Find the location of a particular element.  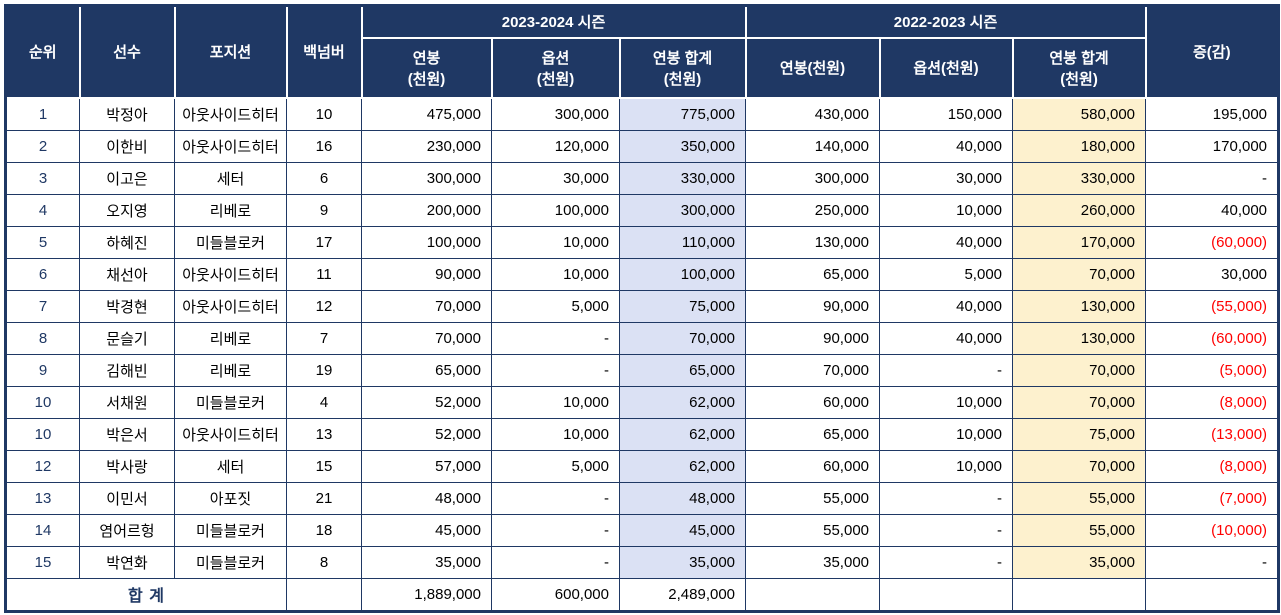

back-number-cell: 19 is located at coordinates (324, 370).